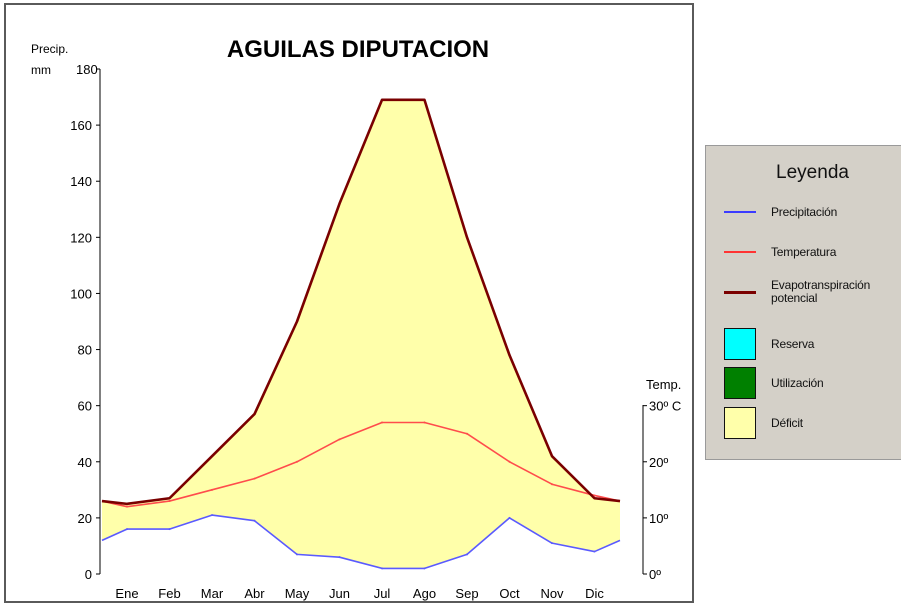 This screenshot has height=605, width=901. What do you see at coordinates (297, 461) in the screenshot?
I see `temperature-point-may` at bounding box center [297, 461].